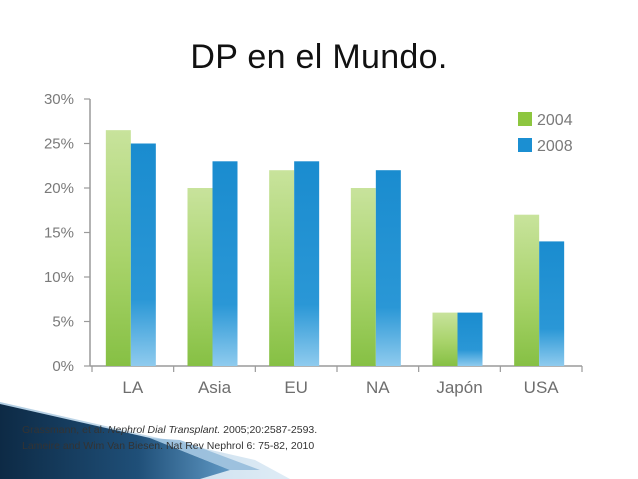 The image size is (638, 479). What do you see at coordinates (470, 339) in the screenshot?
I see `bar-2008-Japón` at bounding box center [470, 339].